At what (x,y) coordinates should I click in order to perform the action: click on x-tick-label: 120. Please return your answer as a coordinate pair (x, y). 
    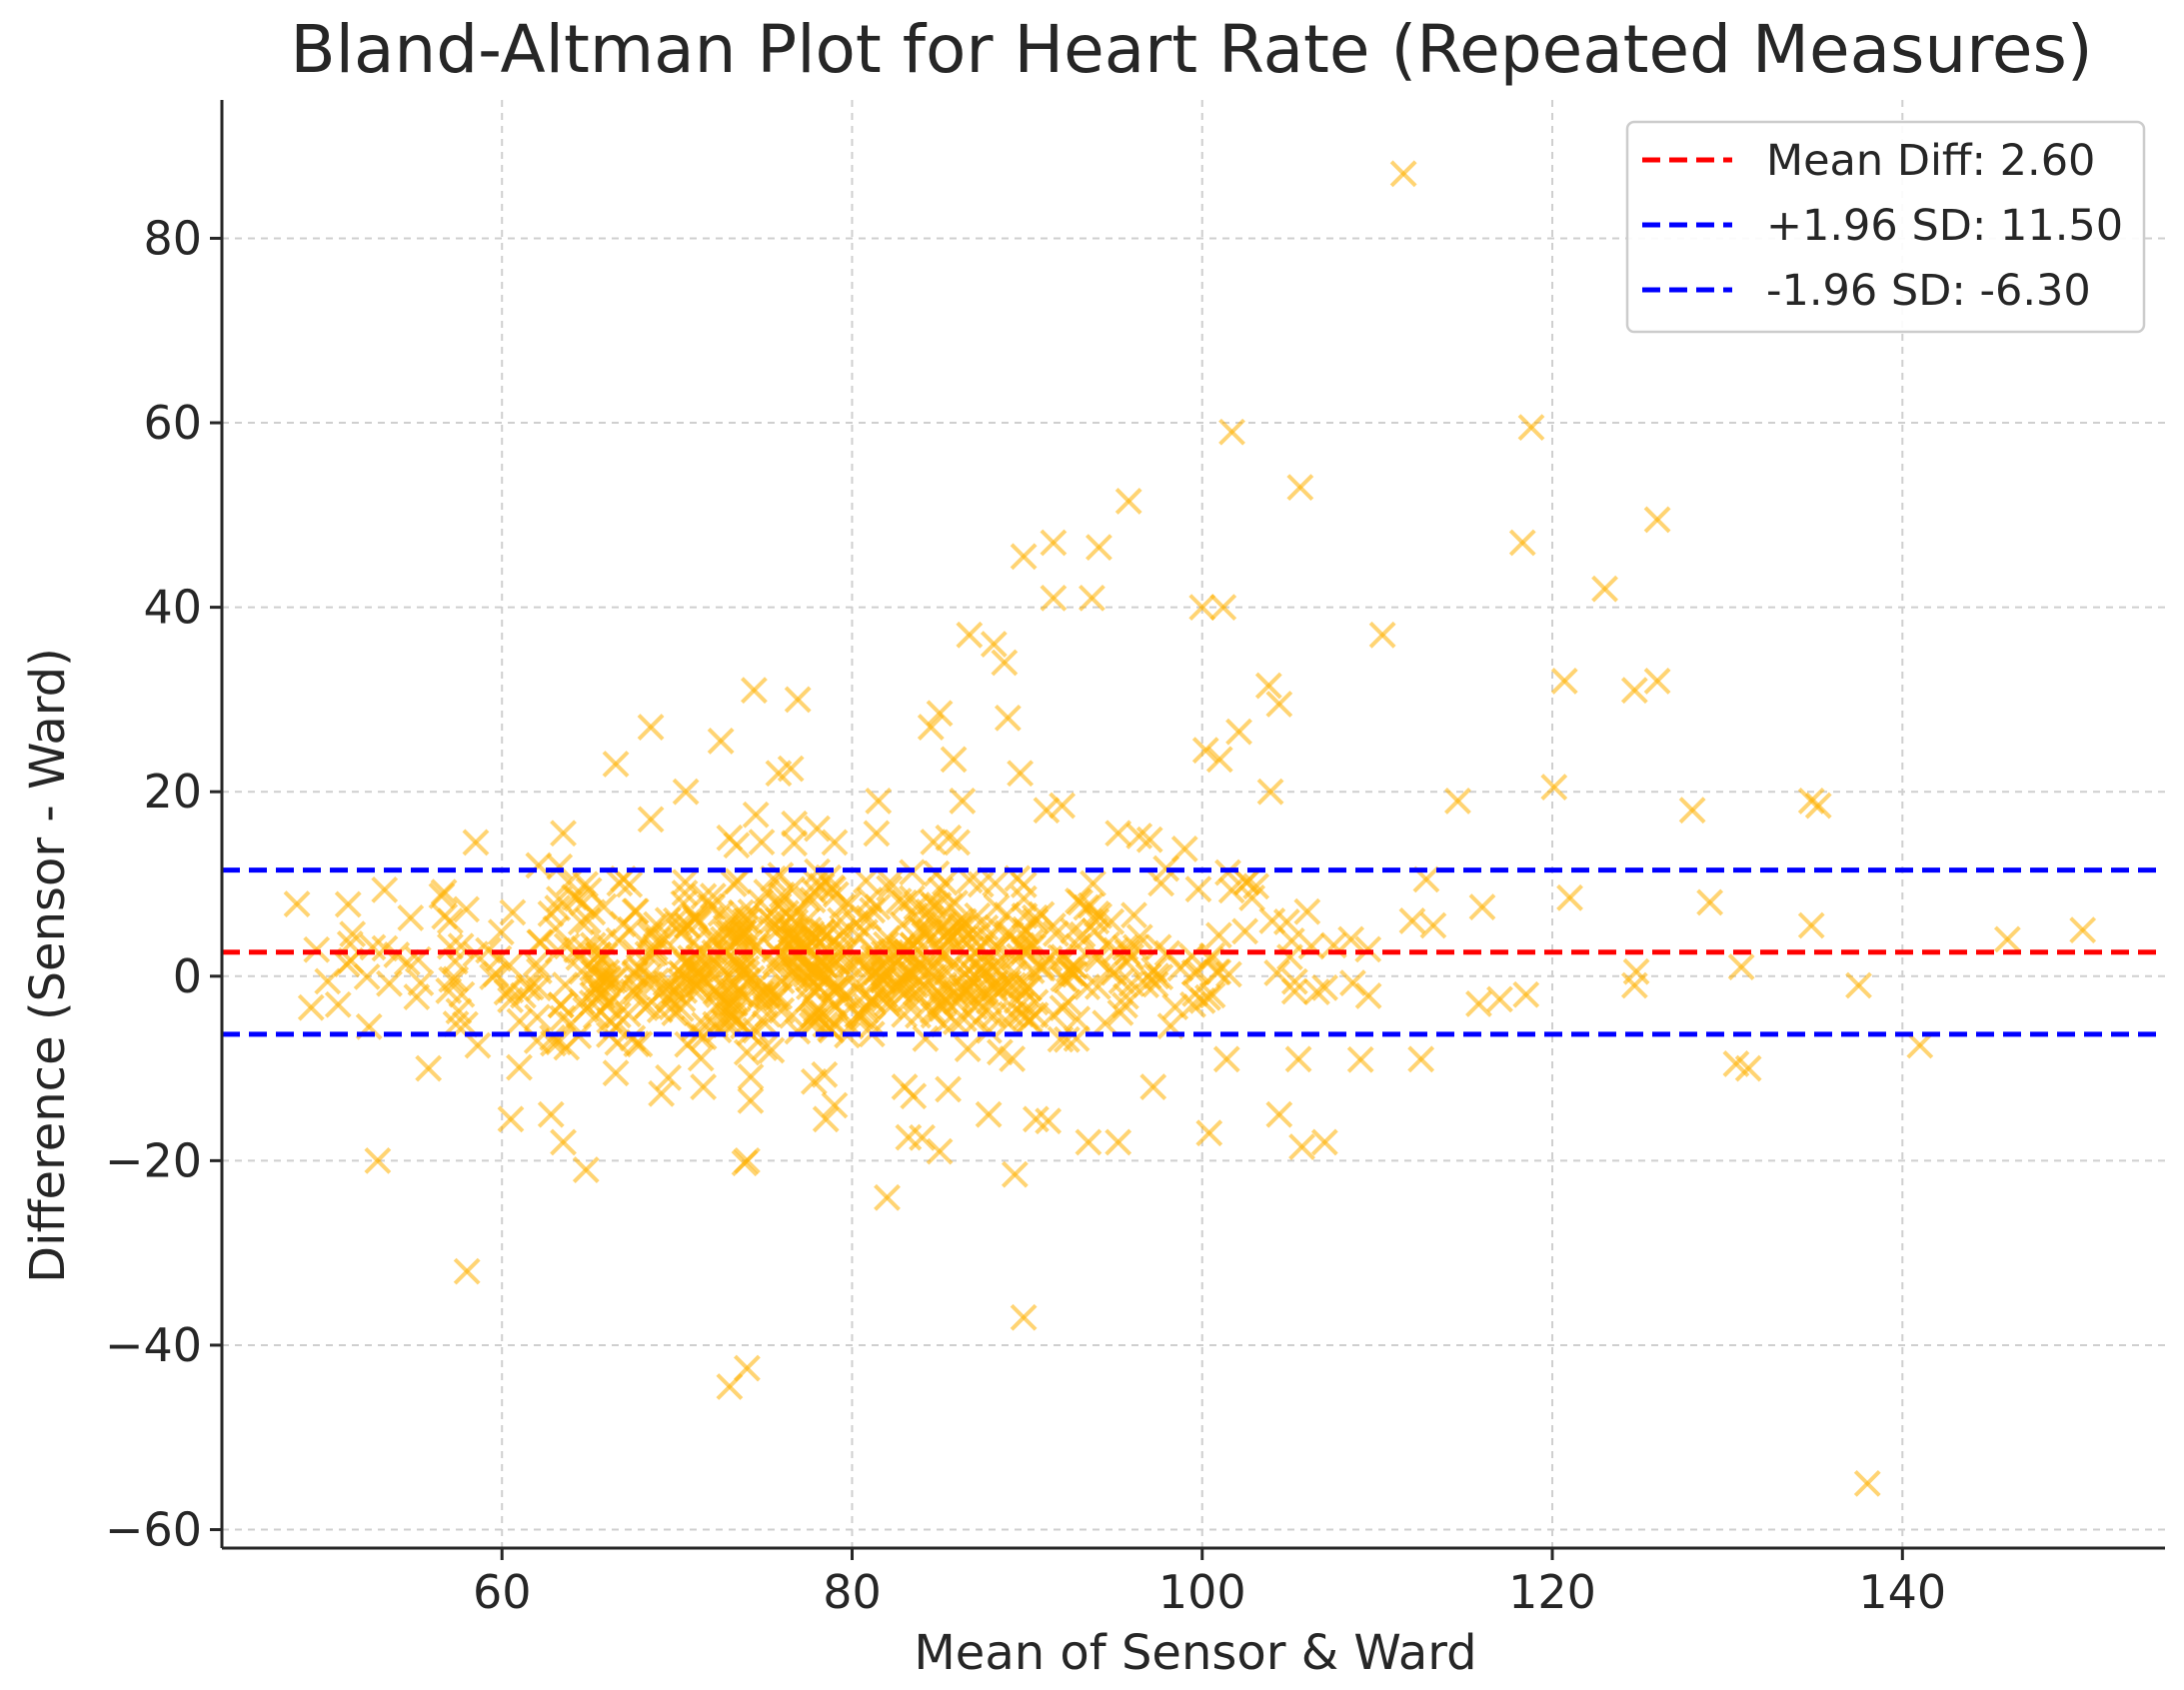
    Looking at the image, I should click on (1552, 1592).